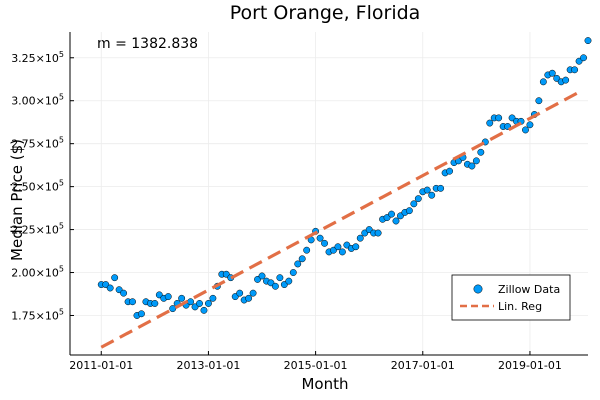  What do you see at coordinates (147, 44) in the screenshot?
I see `slope-annotation: m = 1382.838` at bounding box center [147, 44].